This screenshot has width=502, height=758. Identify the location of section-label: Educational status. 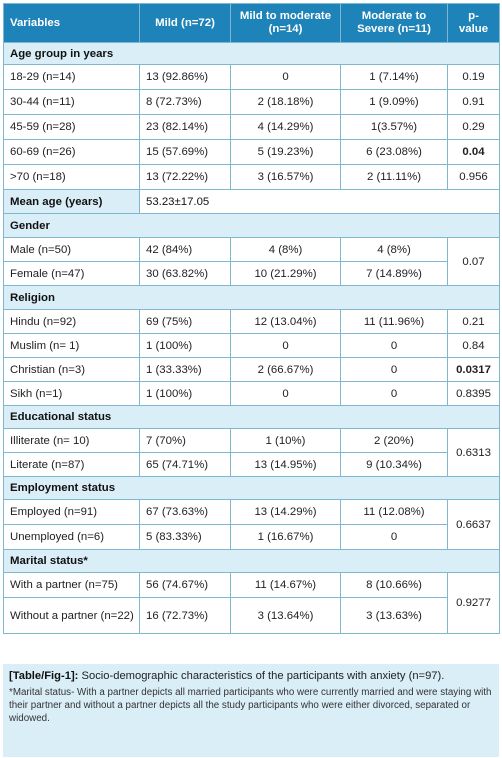
(251, 417).